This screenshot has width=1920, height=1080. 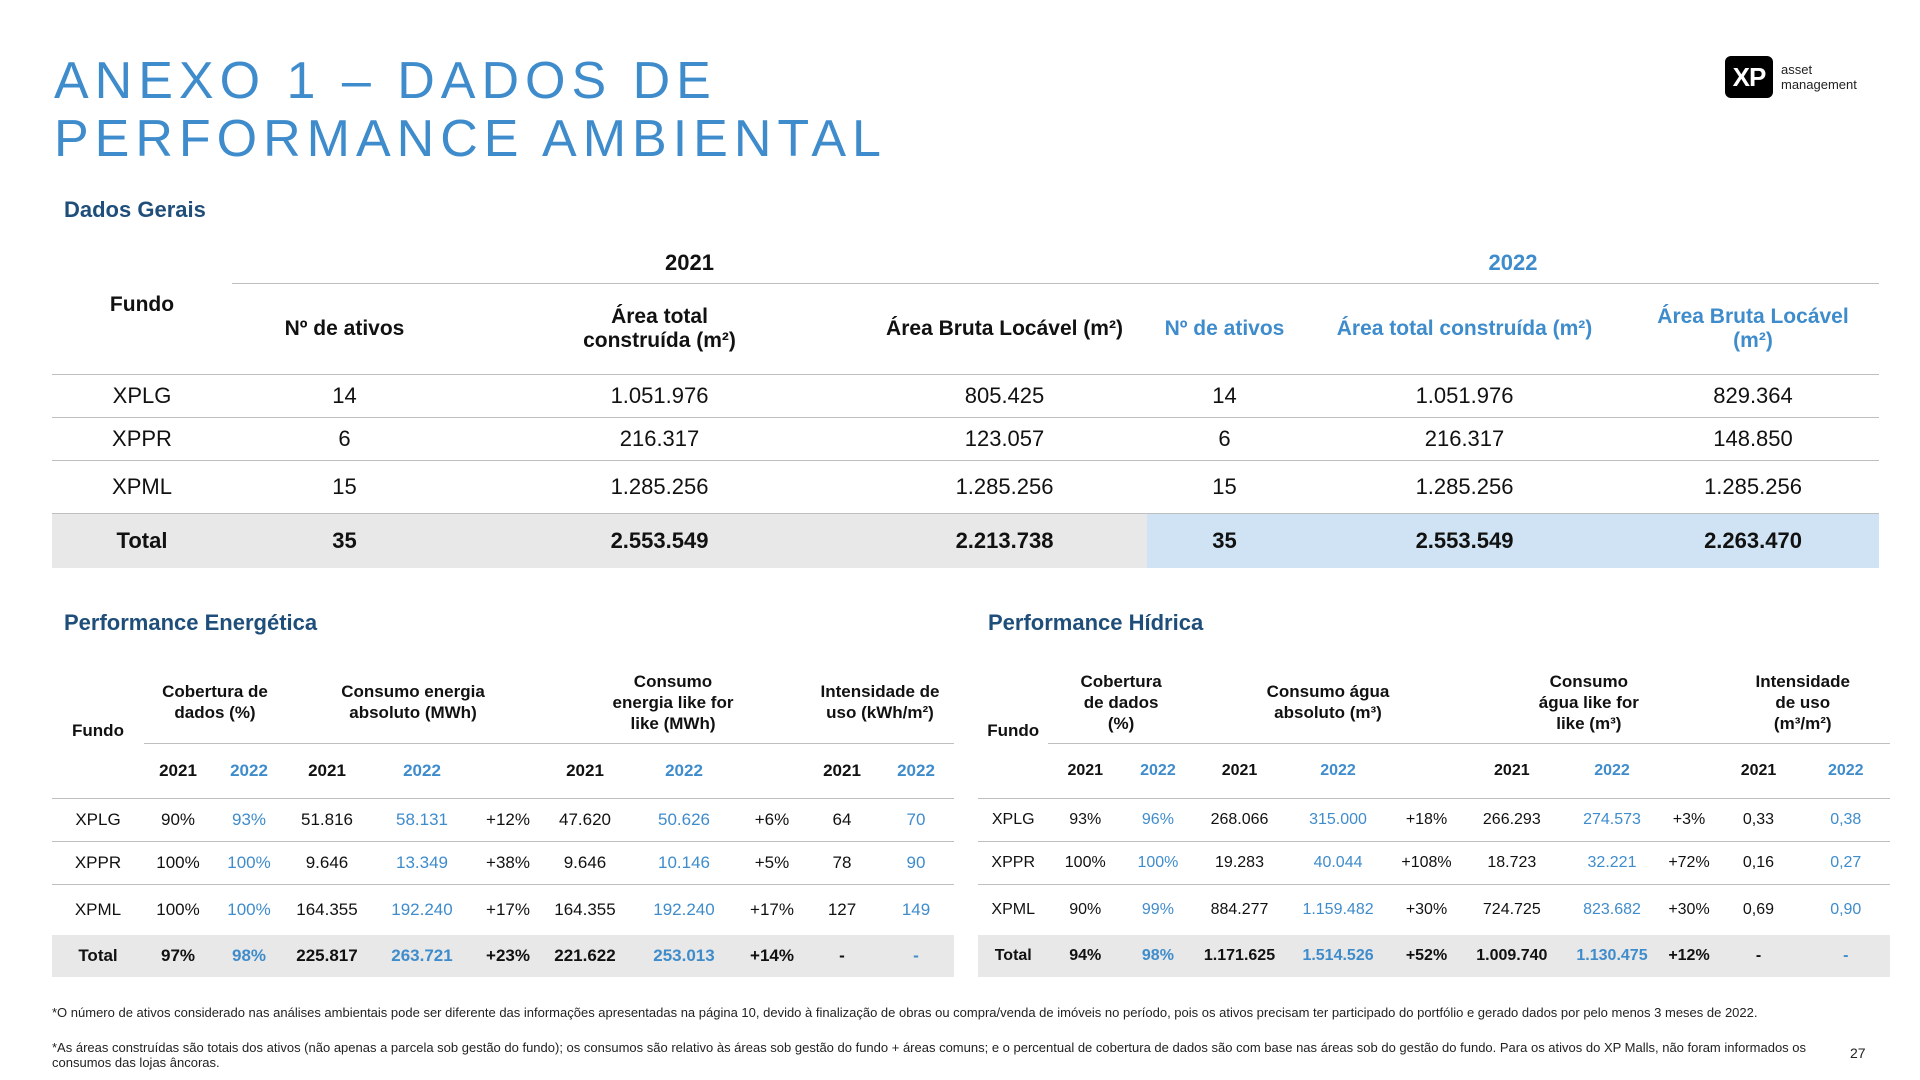 What do you see at coordinates (1512, 820) in the screenshot?
I see `cell-lfl21: 266.293` at bounding box center [1512, 820].